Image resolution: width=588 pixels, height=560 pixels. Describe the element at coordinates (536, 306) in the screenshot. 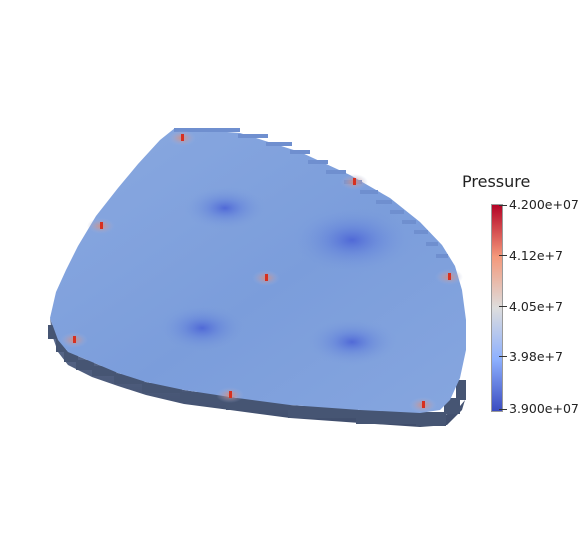

I see `colorbar-tick-label: 4.05e+7` at that location.